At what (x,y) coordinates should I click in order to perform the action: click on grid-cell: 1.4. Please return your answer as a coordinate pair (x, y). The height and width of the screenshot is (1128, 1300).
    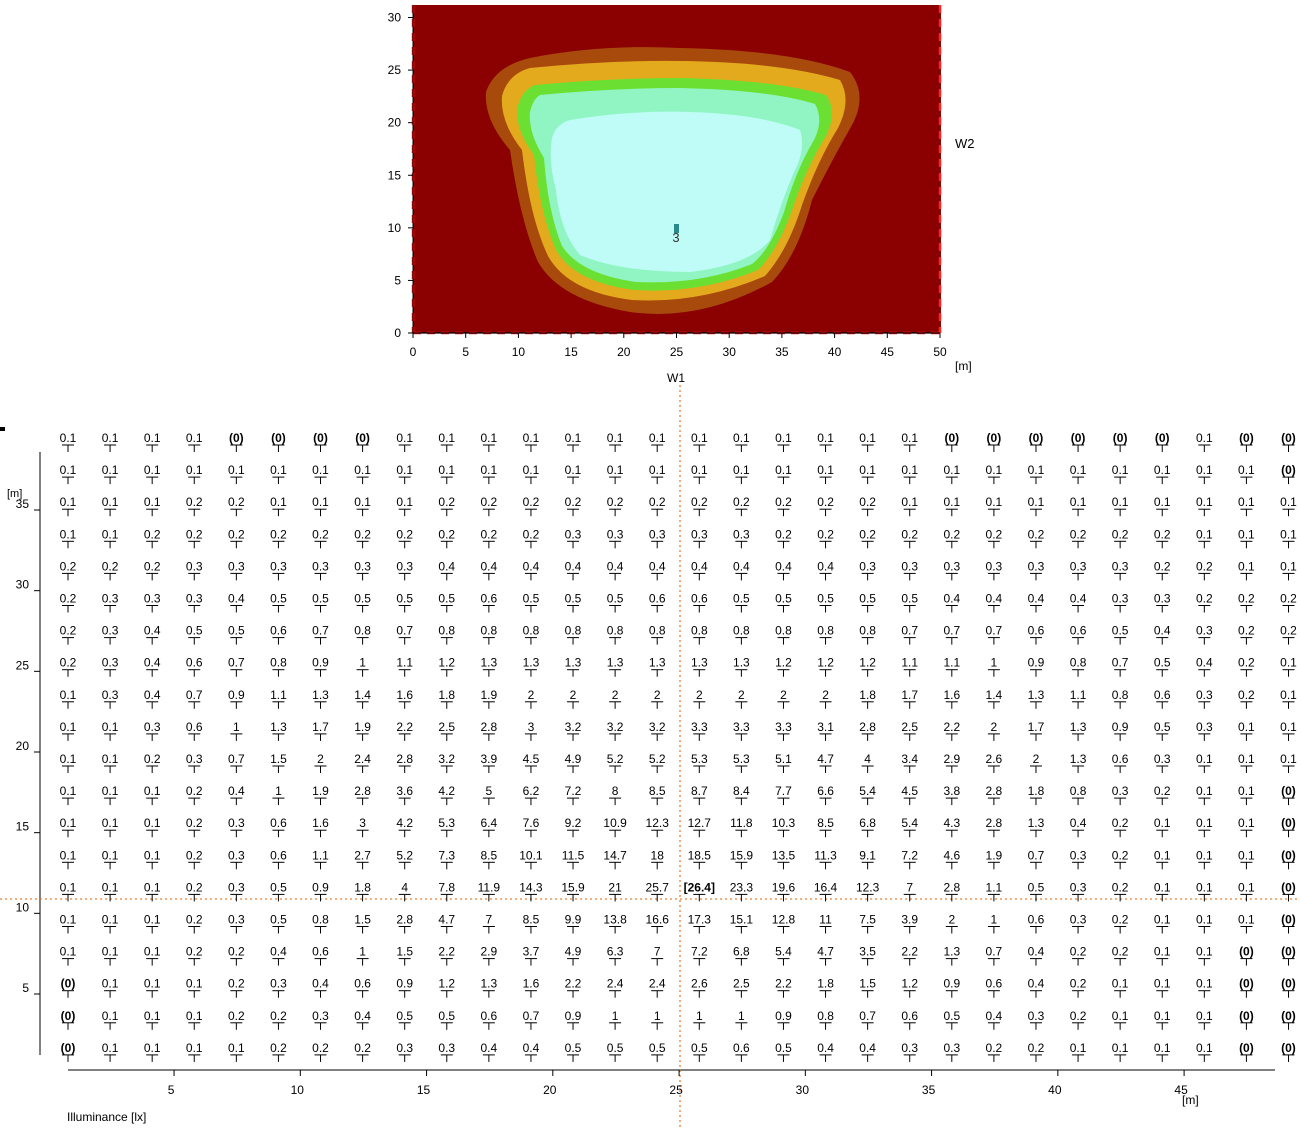
    Looking at the image, I should click on (362, 698).